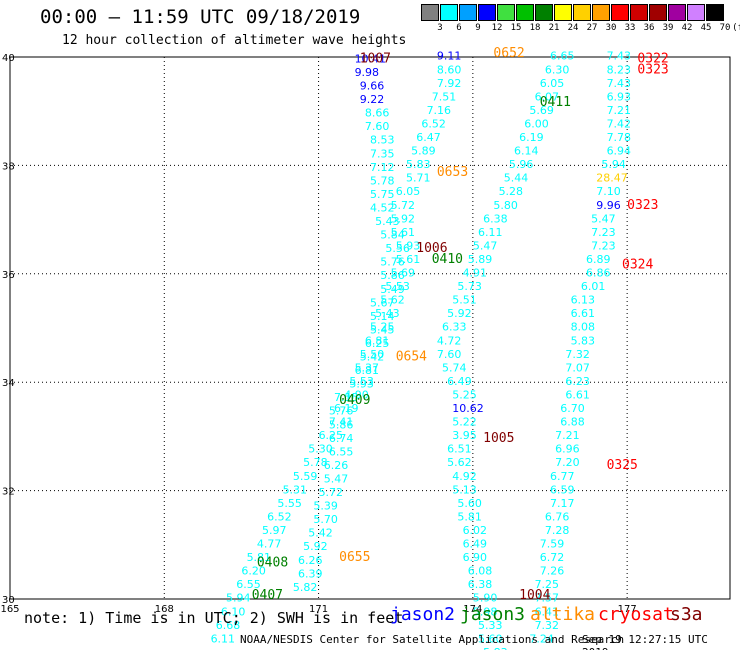 This screenshot has width=740, height=650. I want to click on wave-height-value: 8.60, so click(449, 69).